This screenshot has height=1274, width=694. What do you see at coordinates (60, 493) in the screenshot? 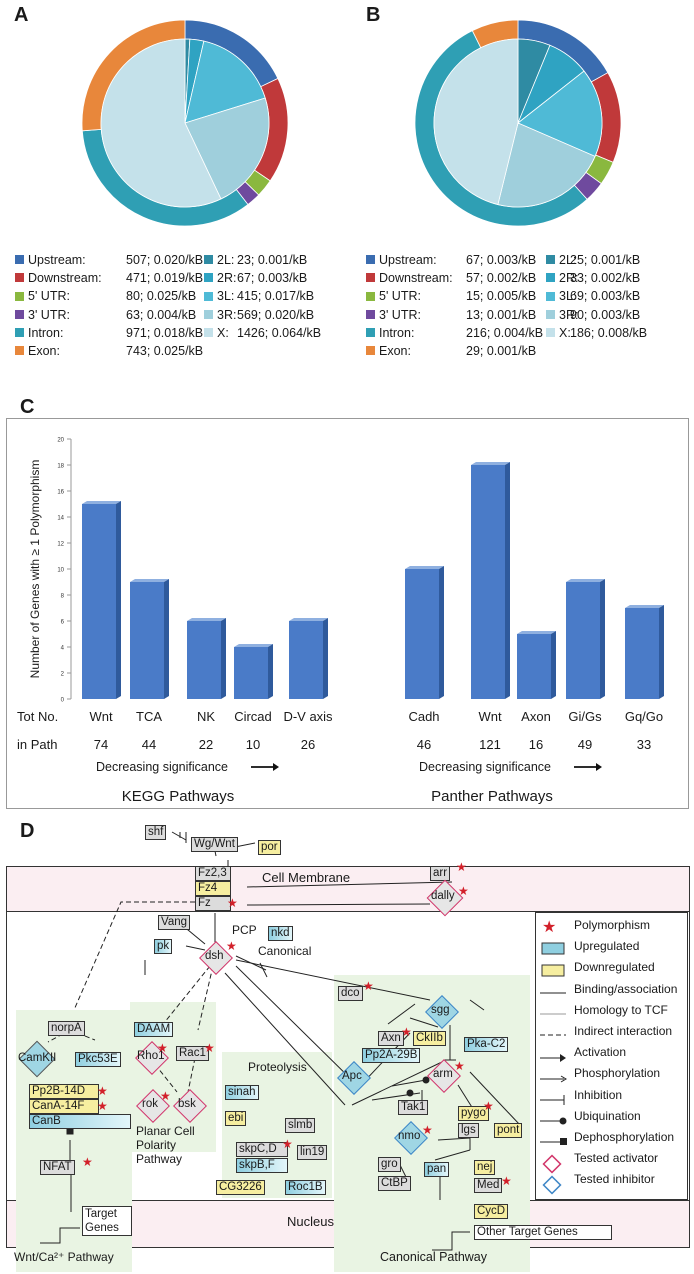
I see `y-tick-label: 16` at bounding box center [60, 493].